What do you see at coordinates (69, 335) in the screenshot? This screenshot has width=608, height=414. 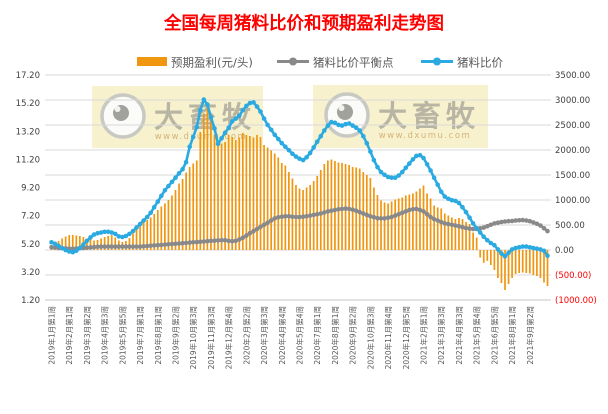 I see `x-axis-tick: 2019年2月第1周` at bounding box center [69, 335].